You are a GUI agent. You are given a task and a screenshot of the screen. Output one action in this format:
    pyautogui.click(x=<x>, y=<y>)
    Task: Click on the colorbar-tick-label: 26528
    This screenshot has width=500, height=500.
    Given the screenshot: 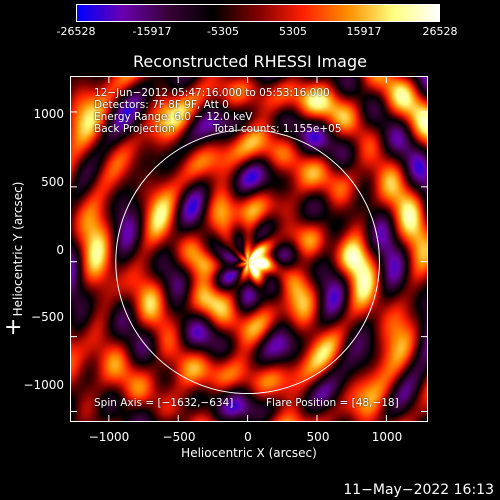 What is the action you would take?
    pyautogui.click(x=440, y=31)
    